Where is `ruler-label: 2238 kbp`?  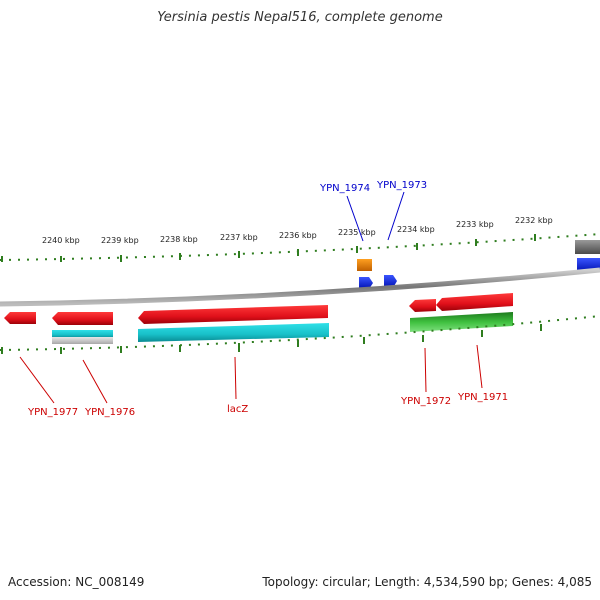 ruler-label: 2238 kbp is located at coordinates (179, 239).